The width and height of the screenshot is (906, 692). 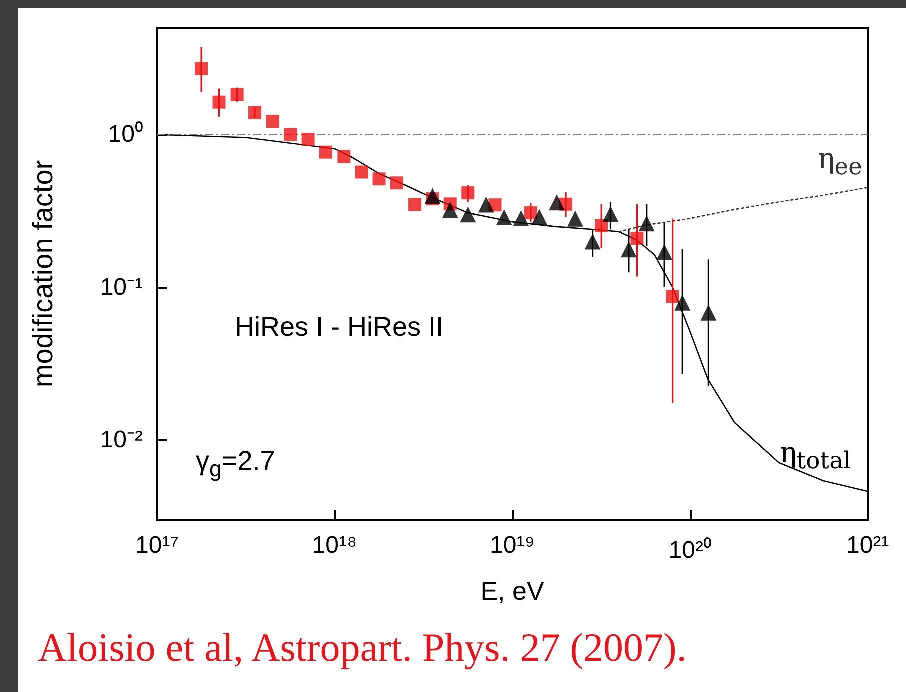 What do you see at coordinates (815, 455) in the screenshot?
I see `series-label: η$_{total}$` at bounding box center [815, 455].